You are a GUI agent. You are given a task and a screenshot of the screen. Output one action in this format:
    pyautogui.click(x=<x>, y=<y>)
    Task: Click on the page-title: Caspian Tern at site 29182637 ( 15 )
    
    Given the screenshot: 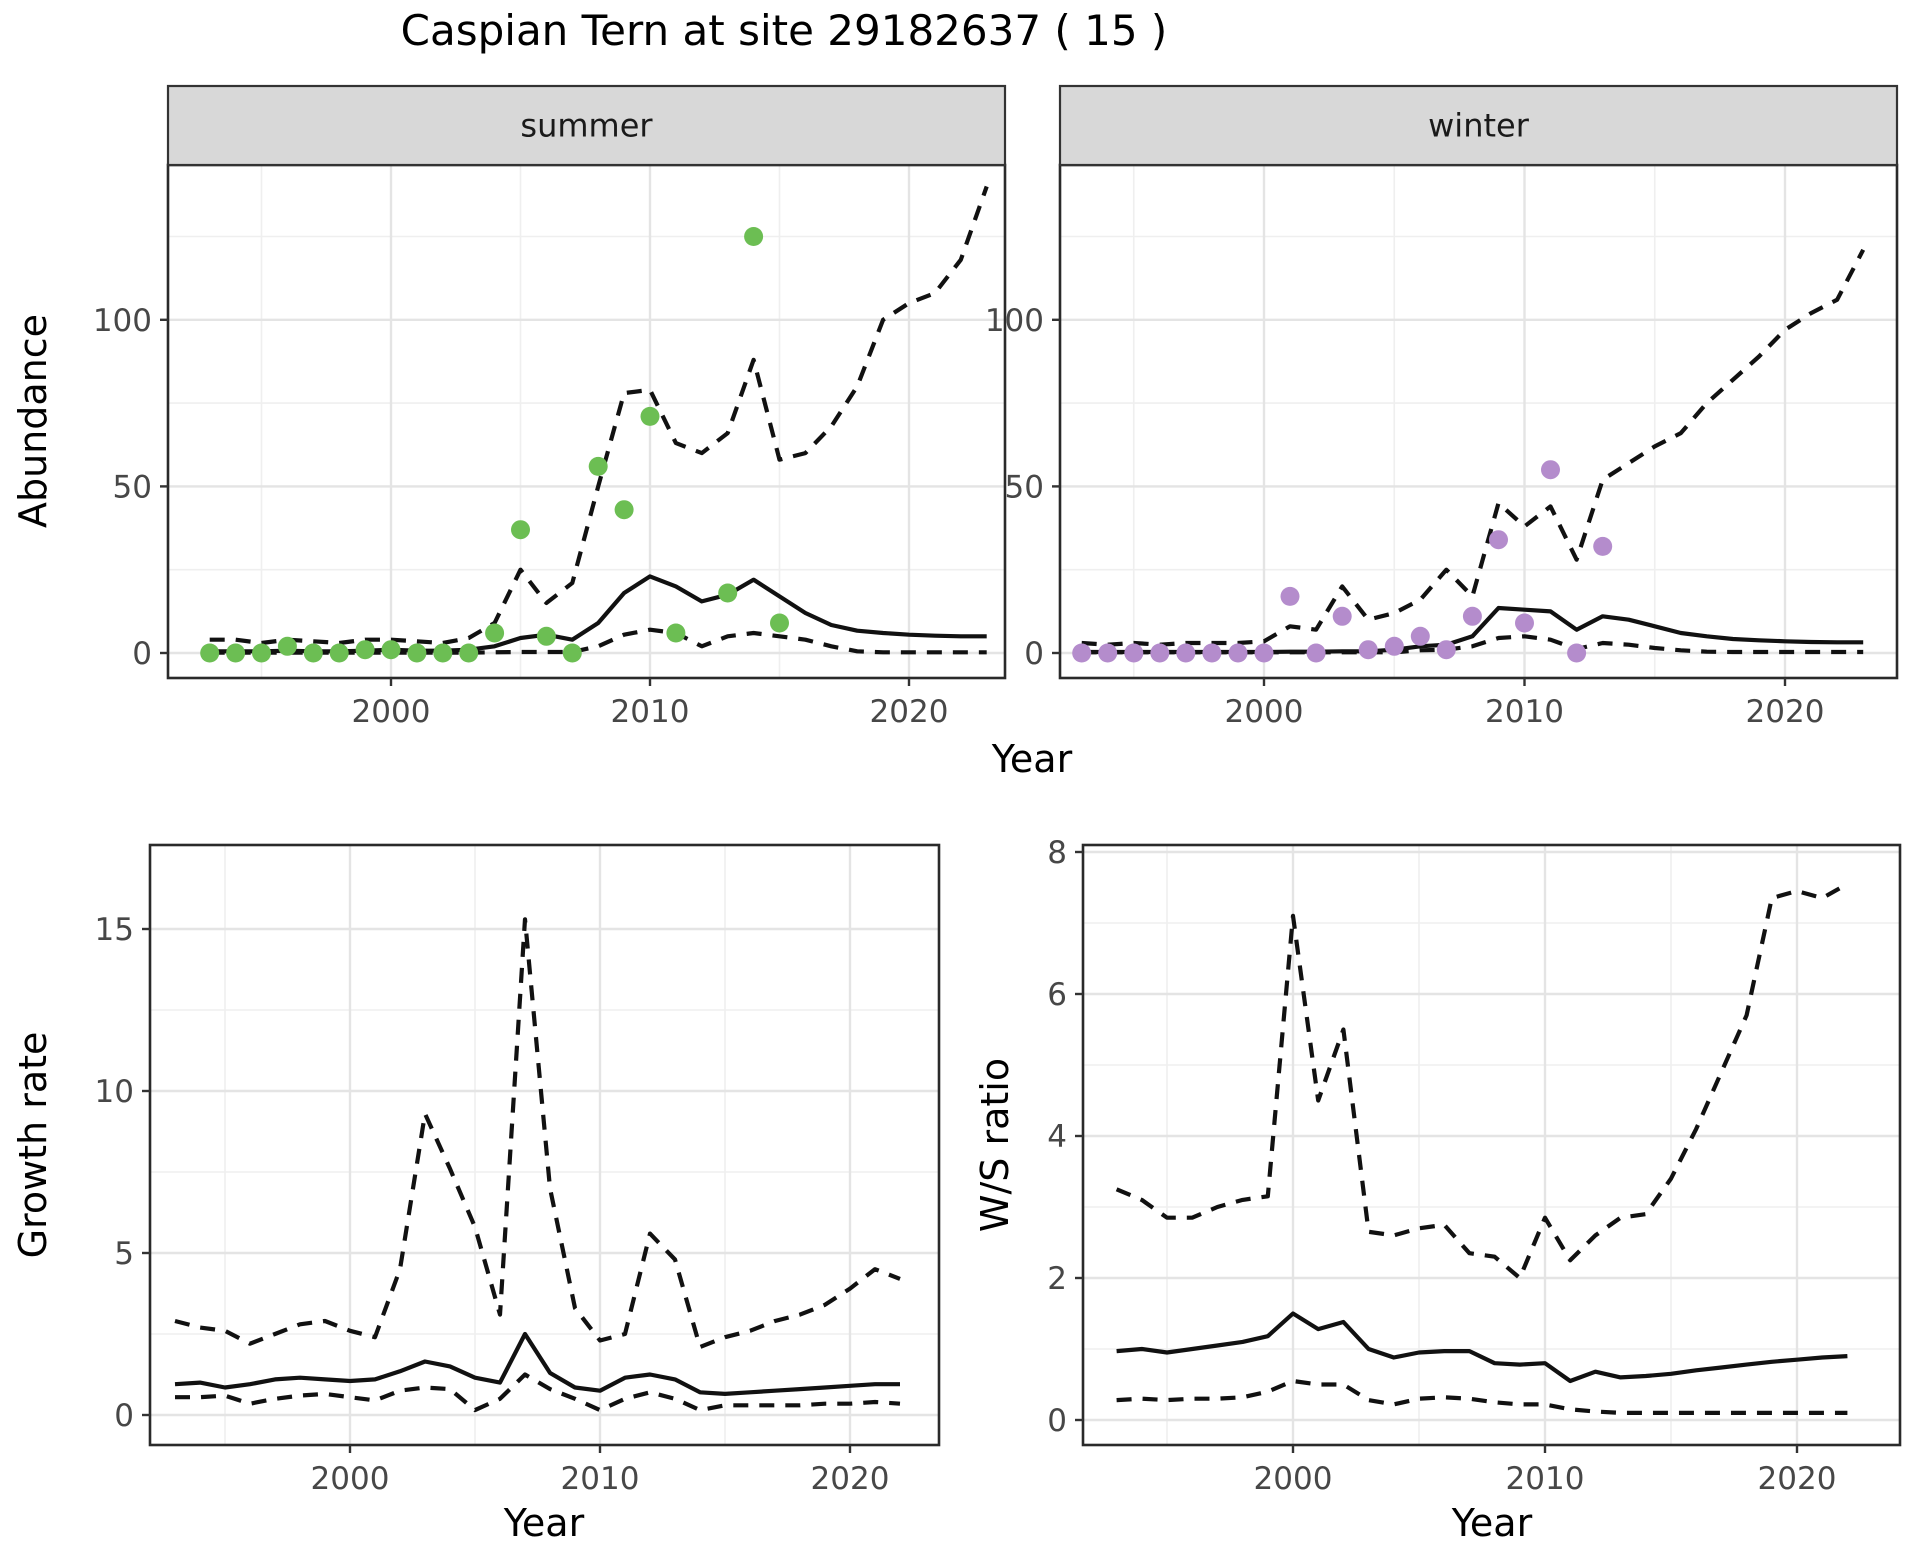 What is the action you would take?
    pyautogui.click(x=784, y=30)
    